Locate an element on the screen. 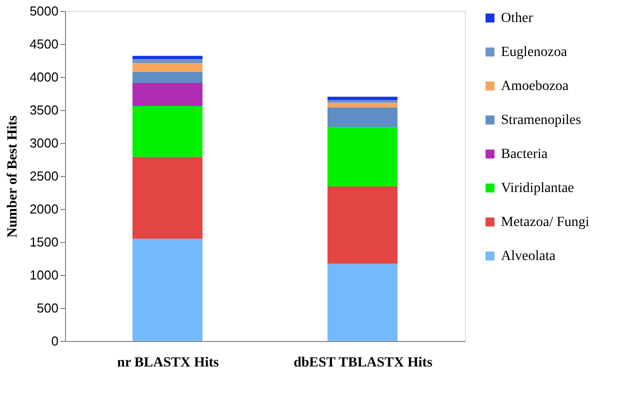 The height and width of the screenshot is (403, 632). y-tick-label: 2000 is located at coordinates (44, 209).